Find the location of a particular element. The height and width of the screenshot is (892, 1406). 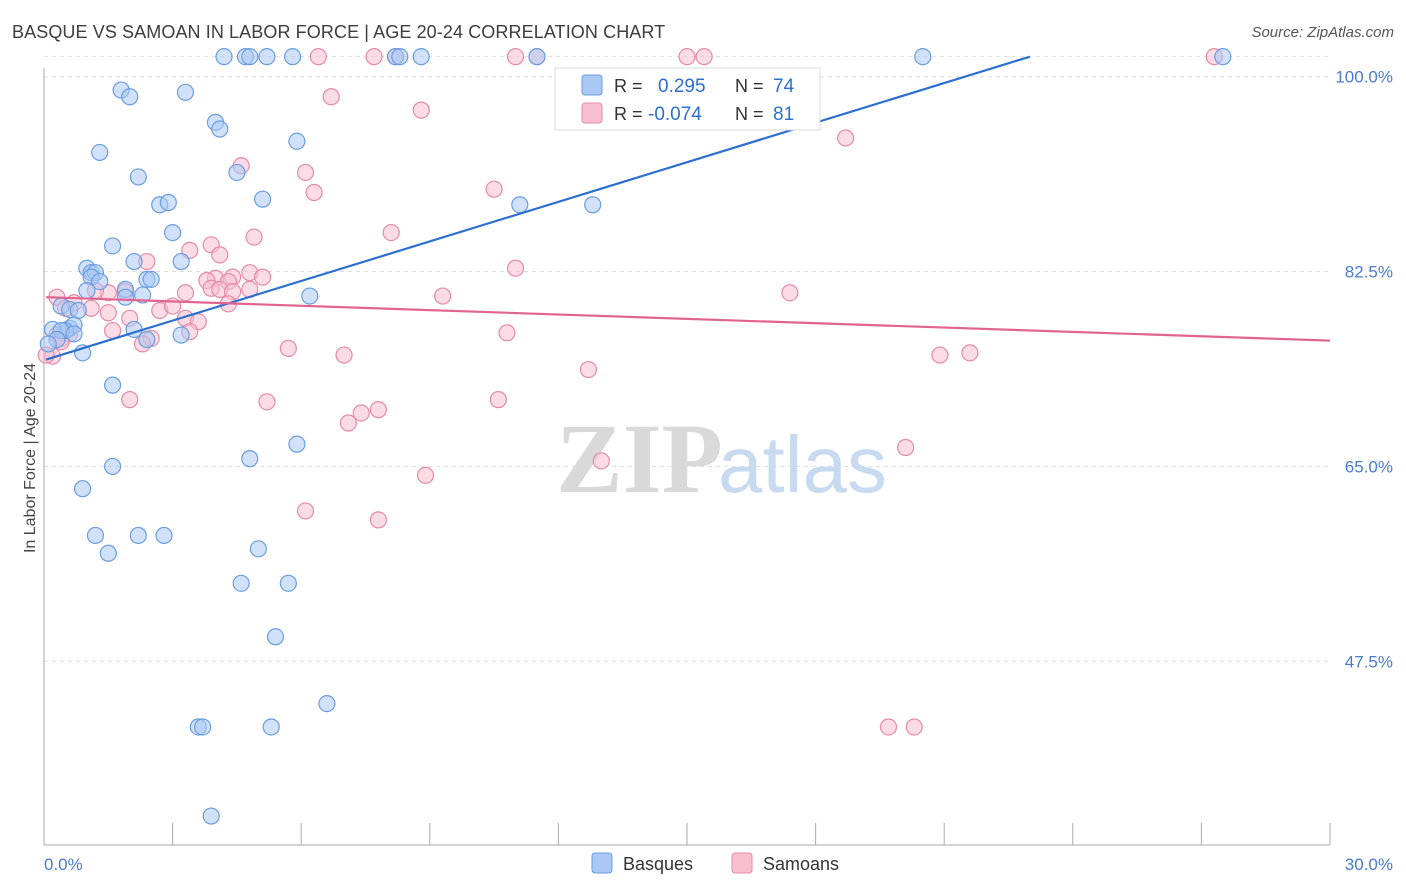

y-tick-label-2: 65.0% is located at coordinates (1369, 466).